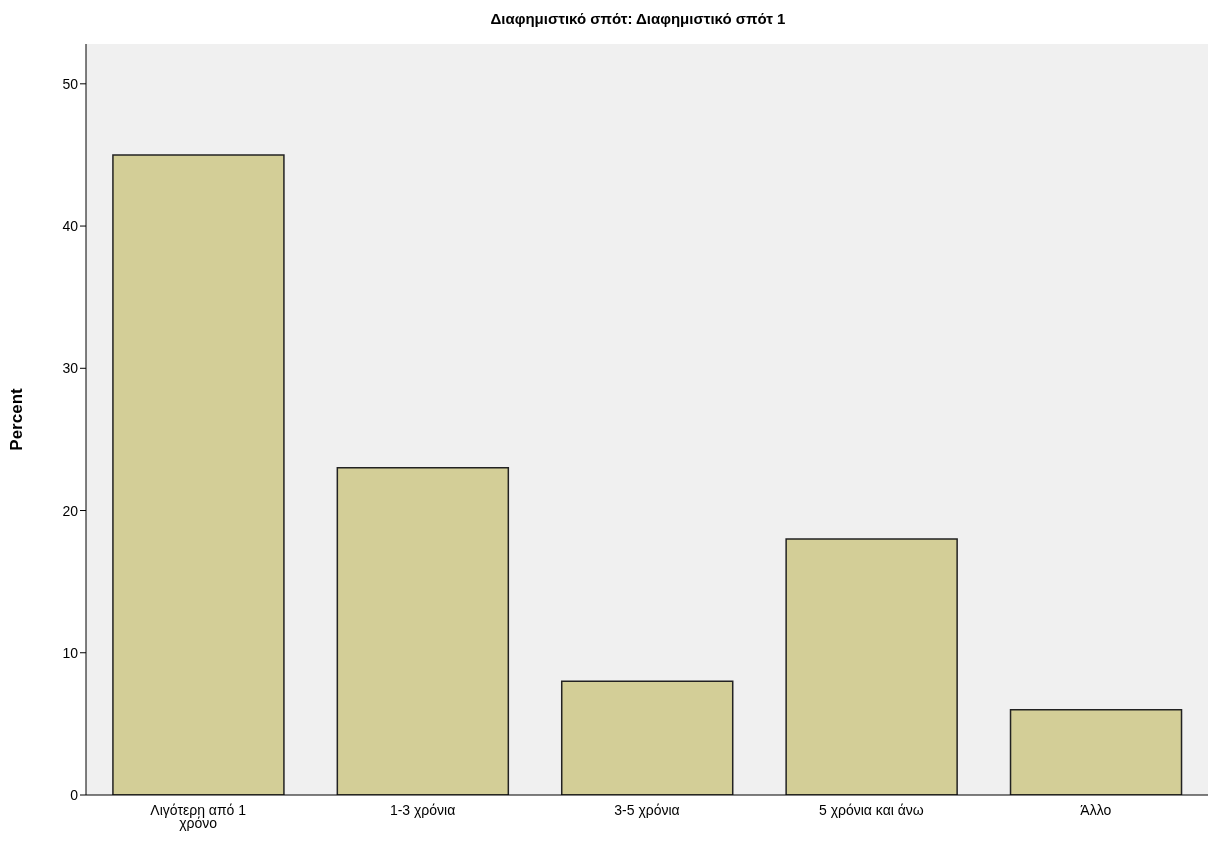 The width and height of the screenshot is (1211, 847). I want to click on x-tick-label: Λιγότερη από 1 χρόνο, so click(198, 816).